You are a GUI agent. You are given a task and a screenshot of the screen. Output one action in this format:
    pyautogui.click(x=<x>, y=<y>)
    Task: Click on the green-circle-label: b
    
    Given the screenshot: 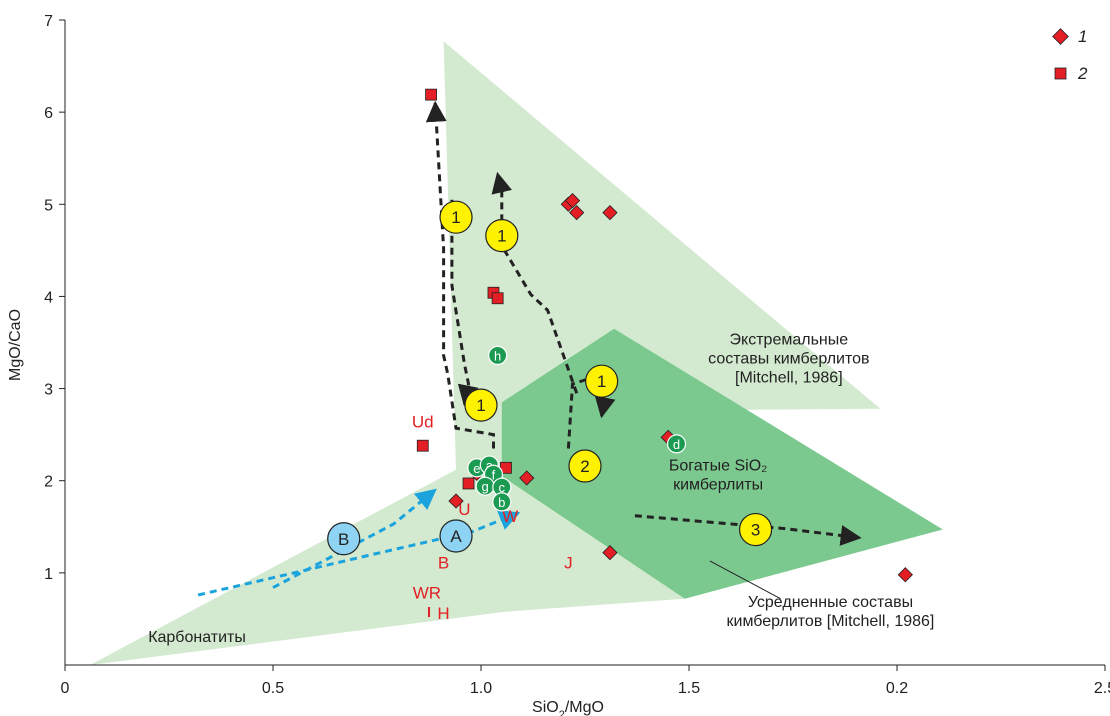 What is the action you would take?
    pyautogui.click(x=501, y=502)
    